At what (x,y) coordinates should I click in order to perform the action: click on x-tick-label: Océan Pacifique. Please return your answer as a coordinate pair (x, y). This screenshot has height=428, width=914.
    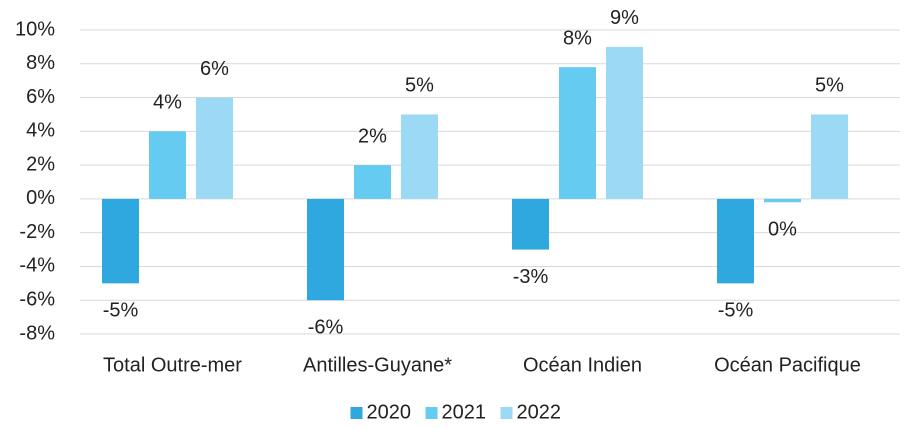
    Looking at the image, I should click on (787, 365).